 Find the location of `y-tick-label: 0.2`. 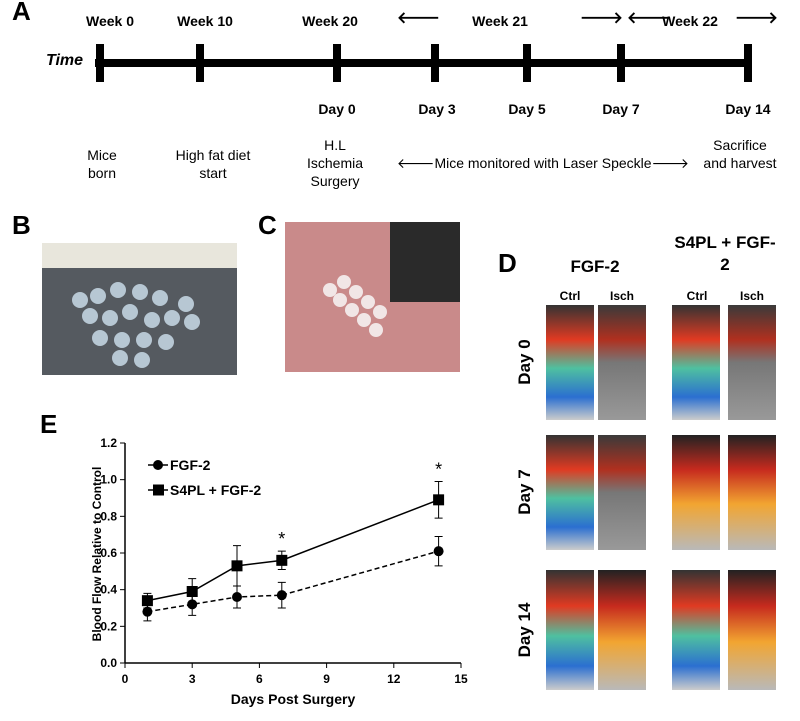

y-tick-label: 0.2 is located at coordinates (108, 626).